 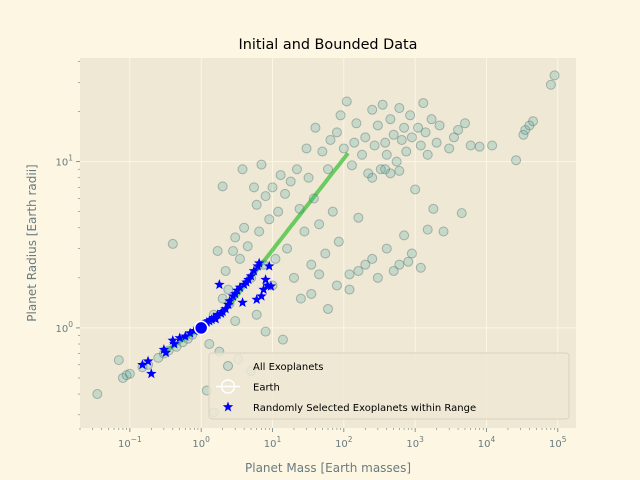 I want to click on x-axis-ticks: 10⁻¹ 10⁰ 10¹ 10² 10³ 10⁴ 10⁵, so click(x=342, y=439).